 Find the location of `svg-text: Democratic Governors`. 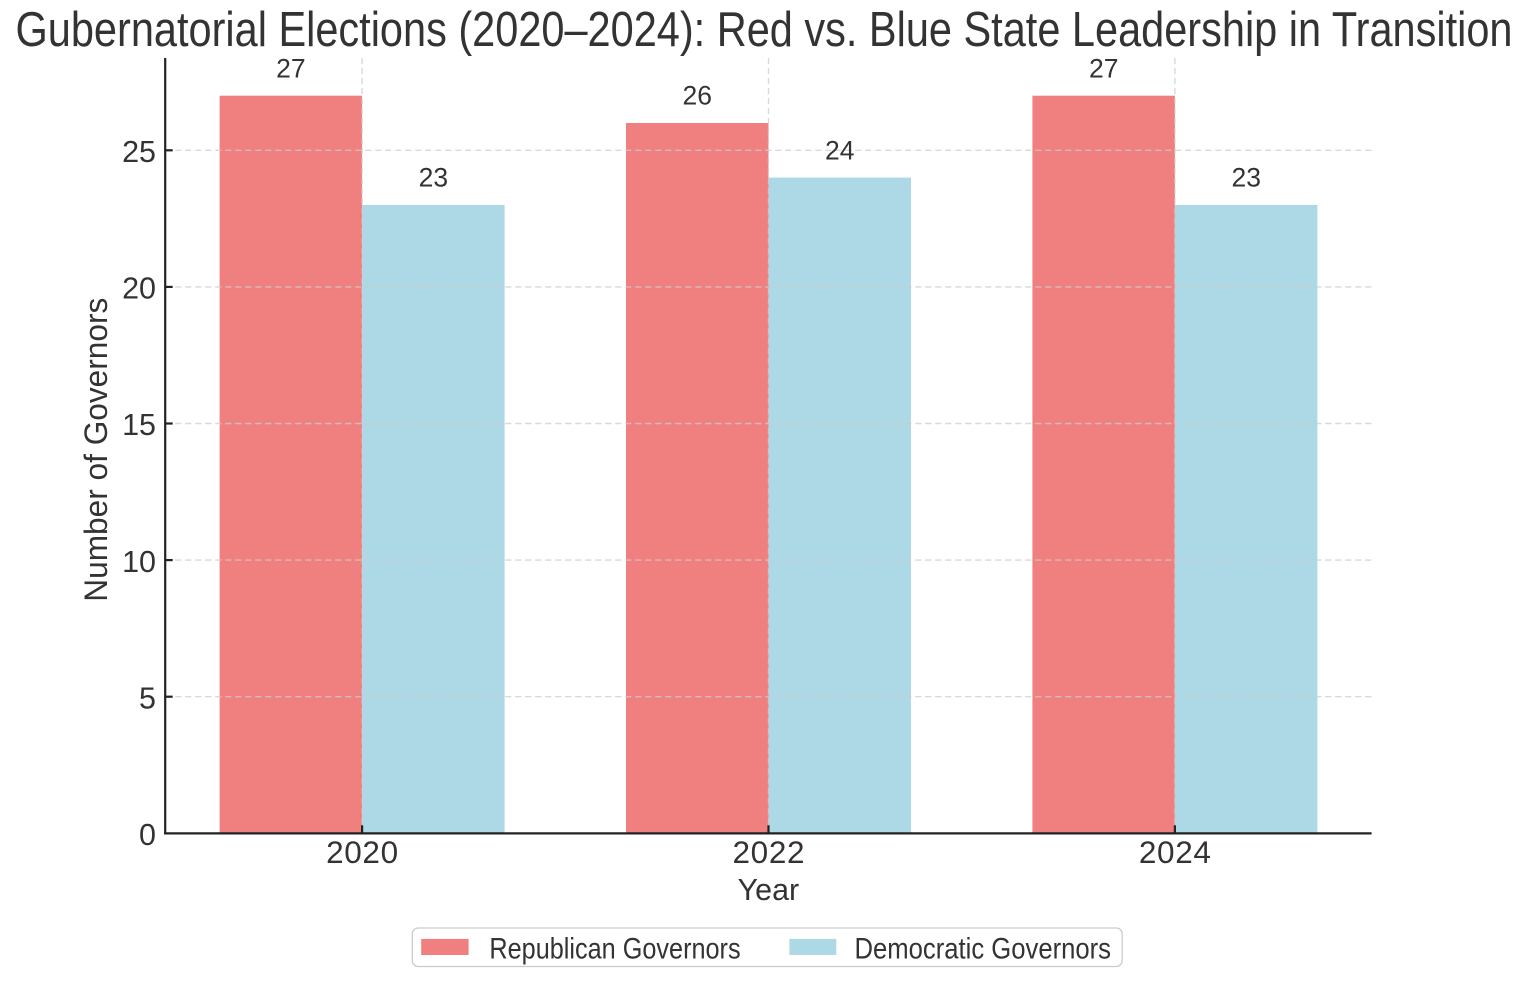

svg-text: Democratic Governors is located at coordinates (983, 949).